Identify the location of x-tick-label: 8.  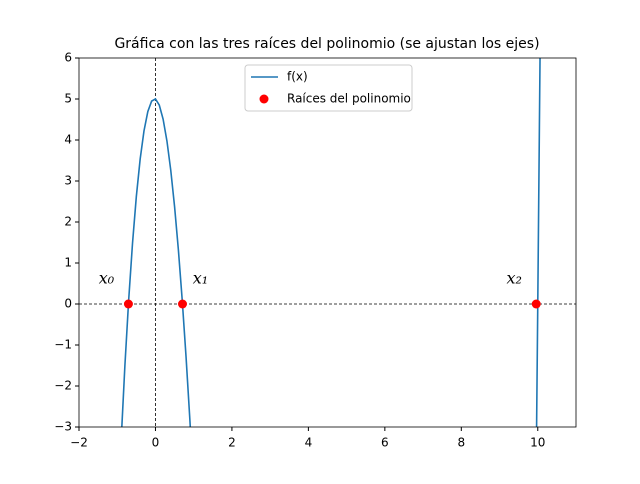
(461, 443).